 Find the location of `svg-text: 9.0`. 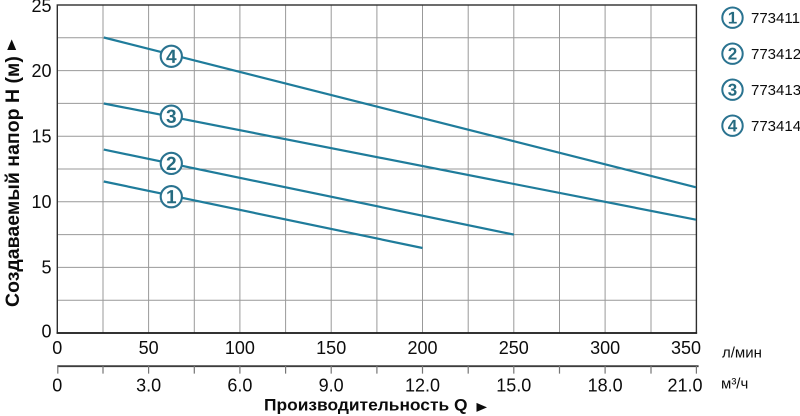

svg-text: 9.0 is located at coordinates (331, 386).